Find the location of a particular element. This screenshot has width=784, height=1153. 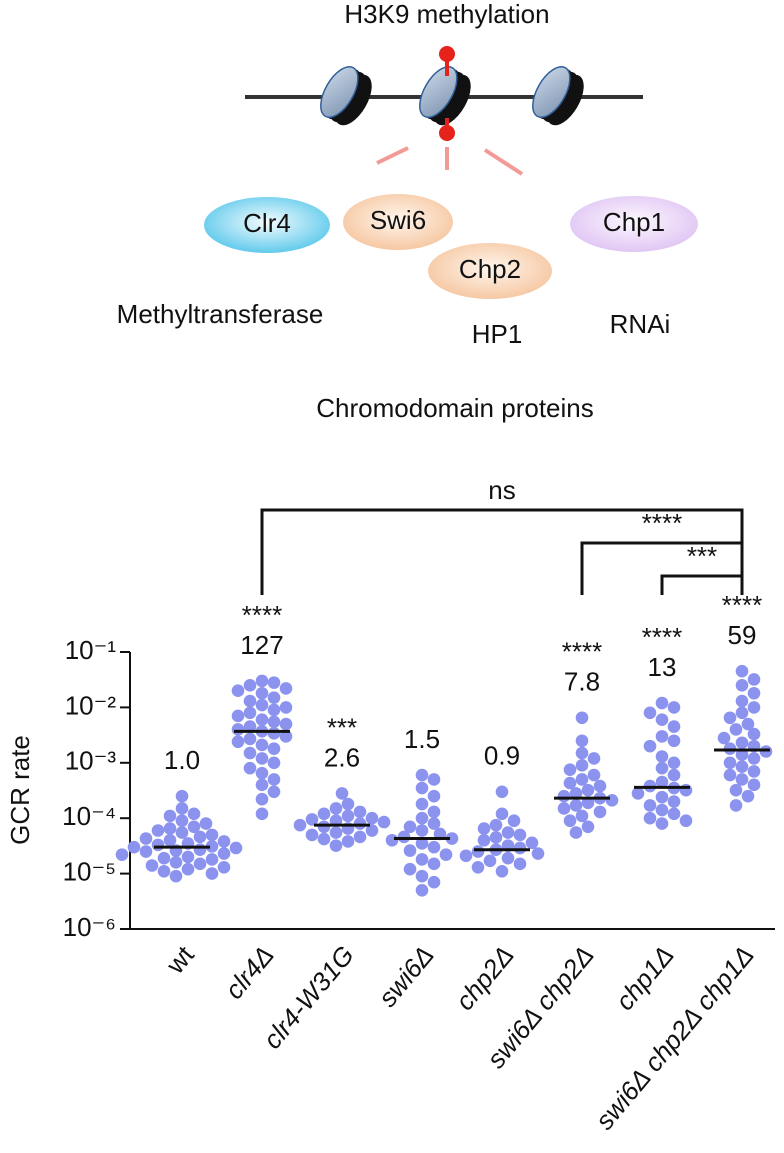

y-tick-label: 10⁻⁶ is located at coordinates (89, 927).